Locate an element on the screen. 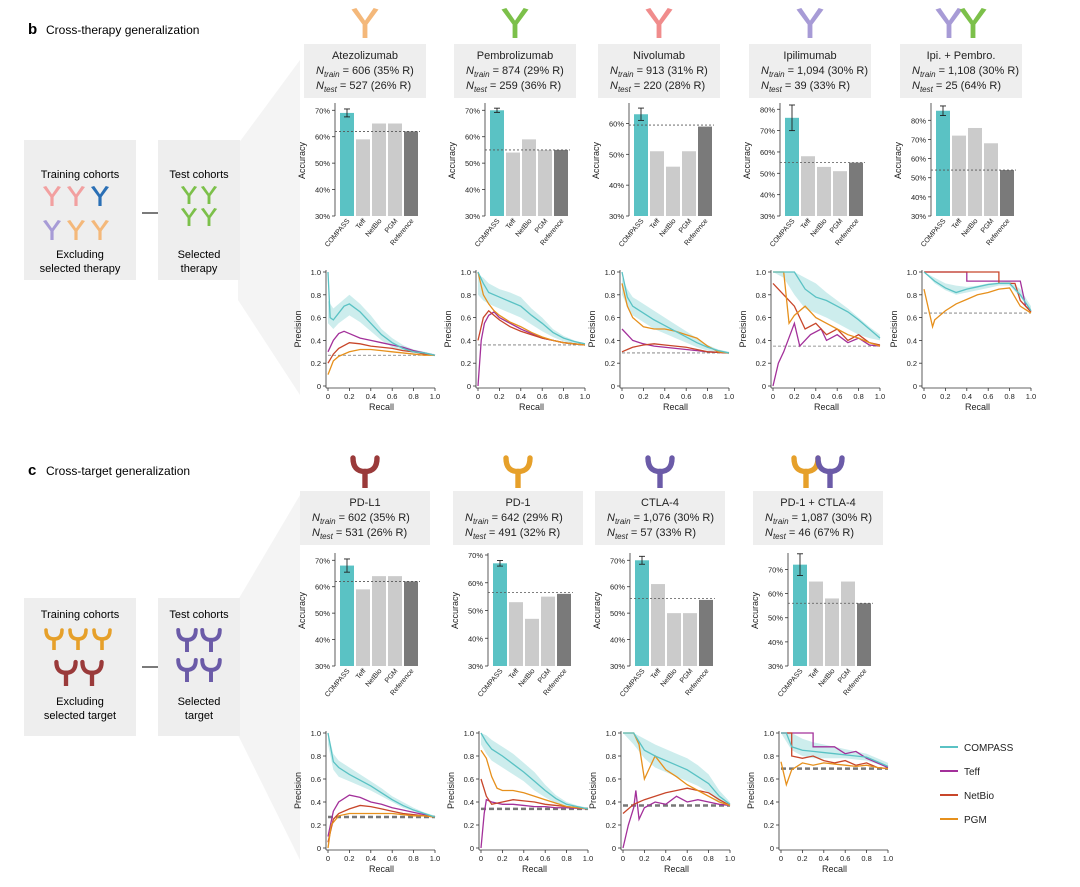 This screenshot has width=1080, height=887. n-train-value: = 1,094 (30% R) is located at coordinates (826, 71).